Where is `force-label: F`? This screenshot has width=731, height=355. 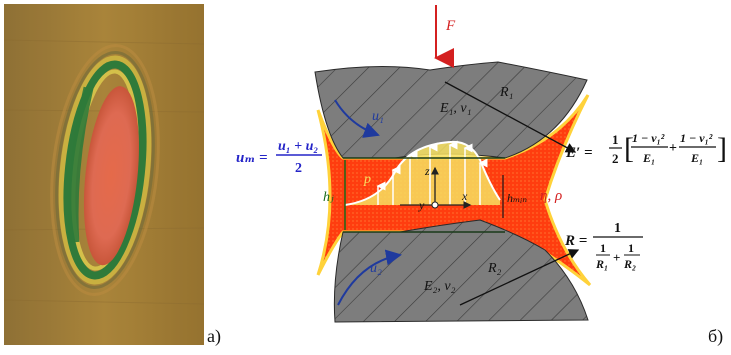 force-label: F is located at coordinates (450, 26).